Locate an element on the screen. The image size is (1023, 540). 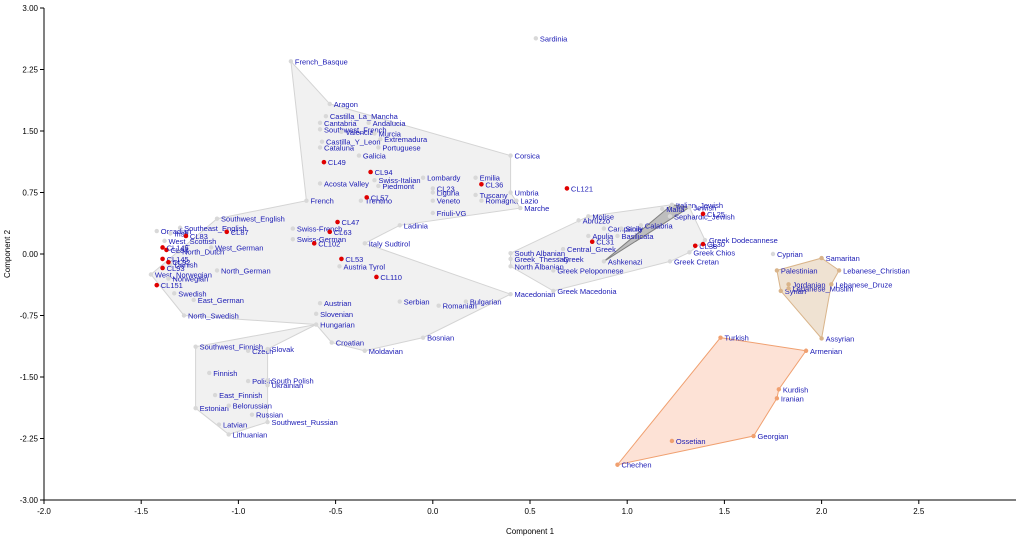
point-label: CL53 is located at coordinates (354, 259).